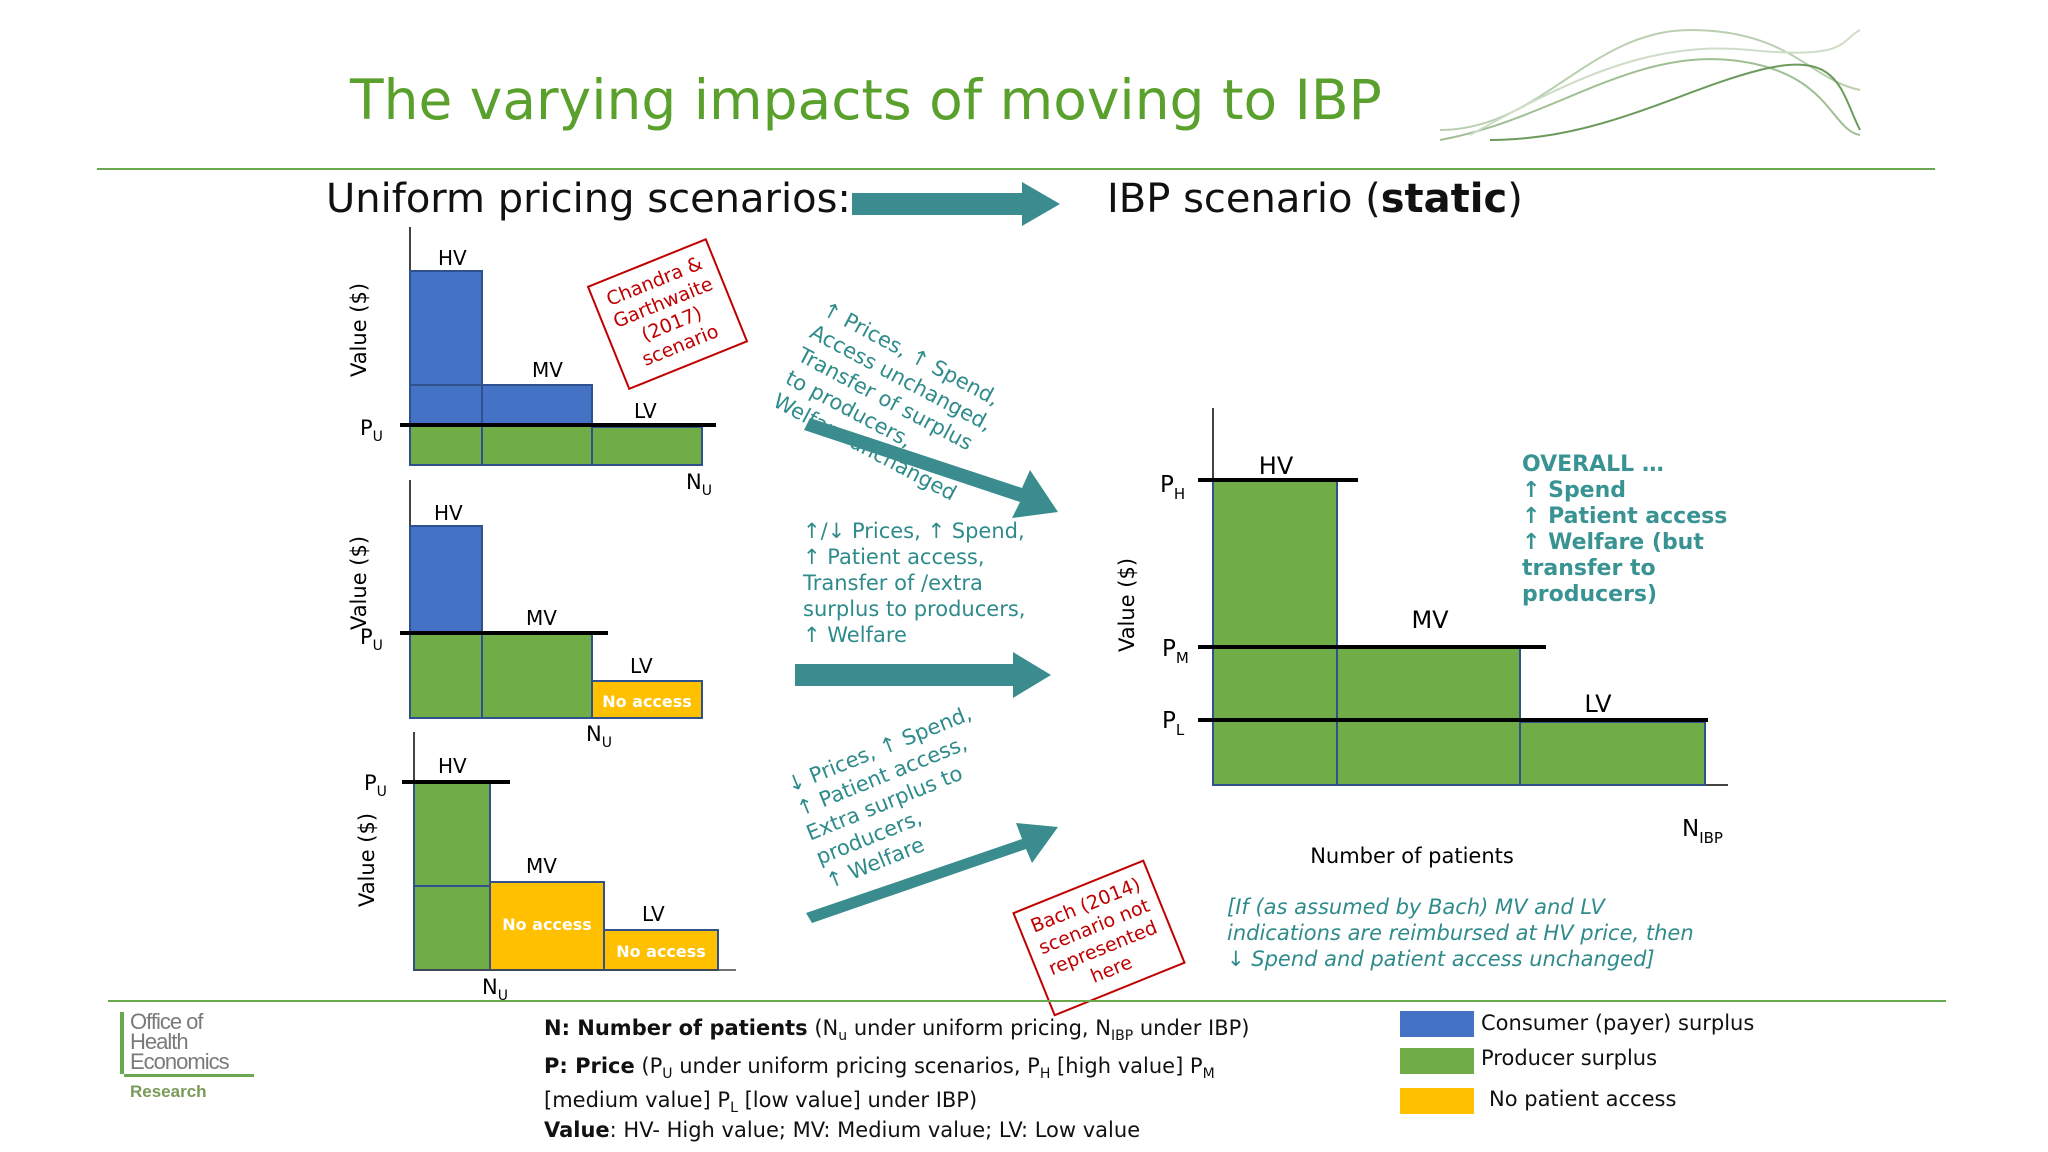 The image size is (2048, 1152). I want to click on label-no-access-mv: No access, so click(547, 924).